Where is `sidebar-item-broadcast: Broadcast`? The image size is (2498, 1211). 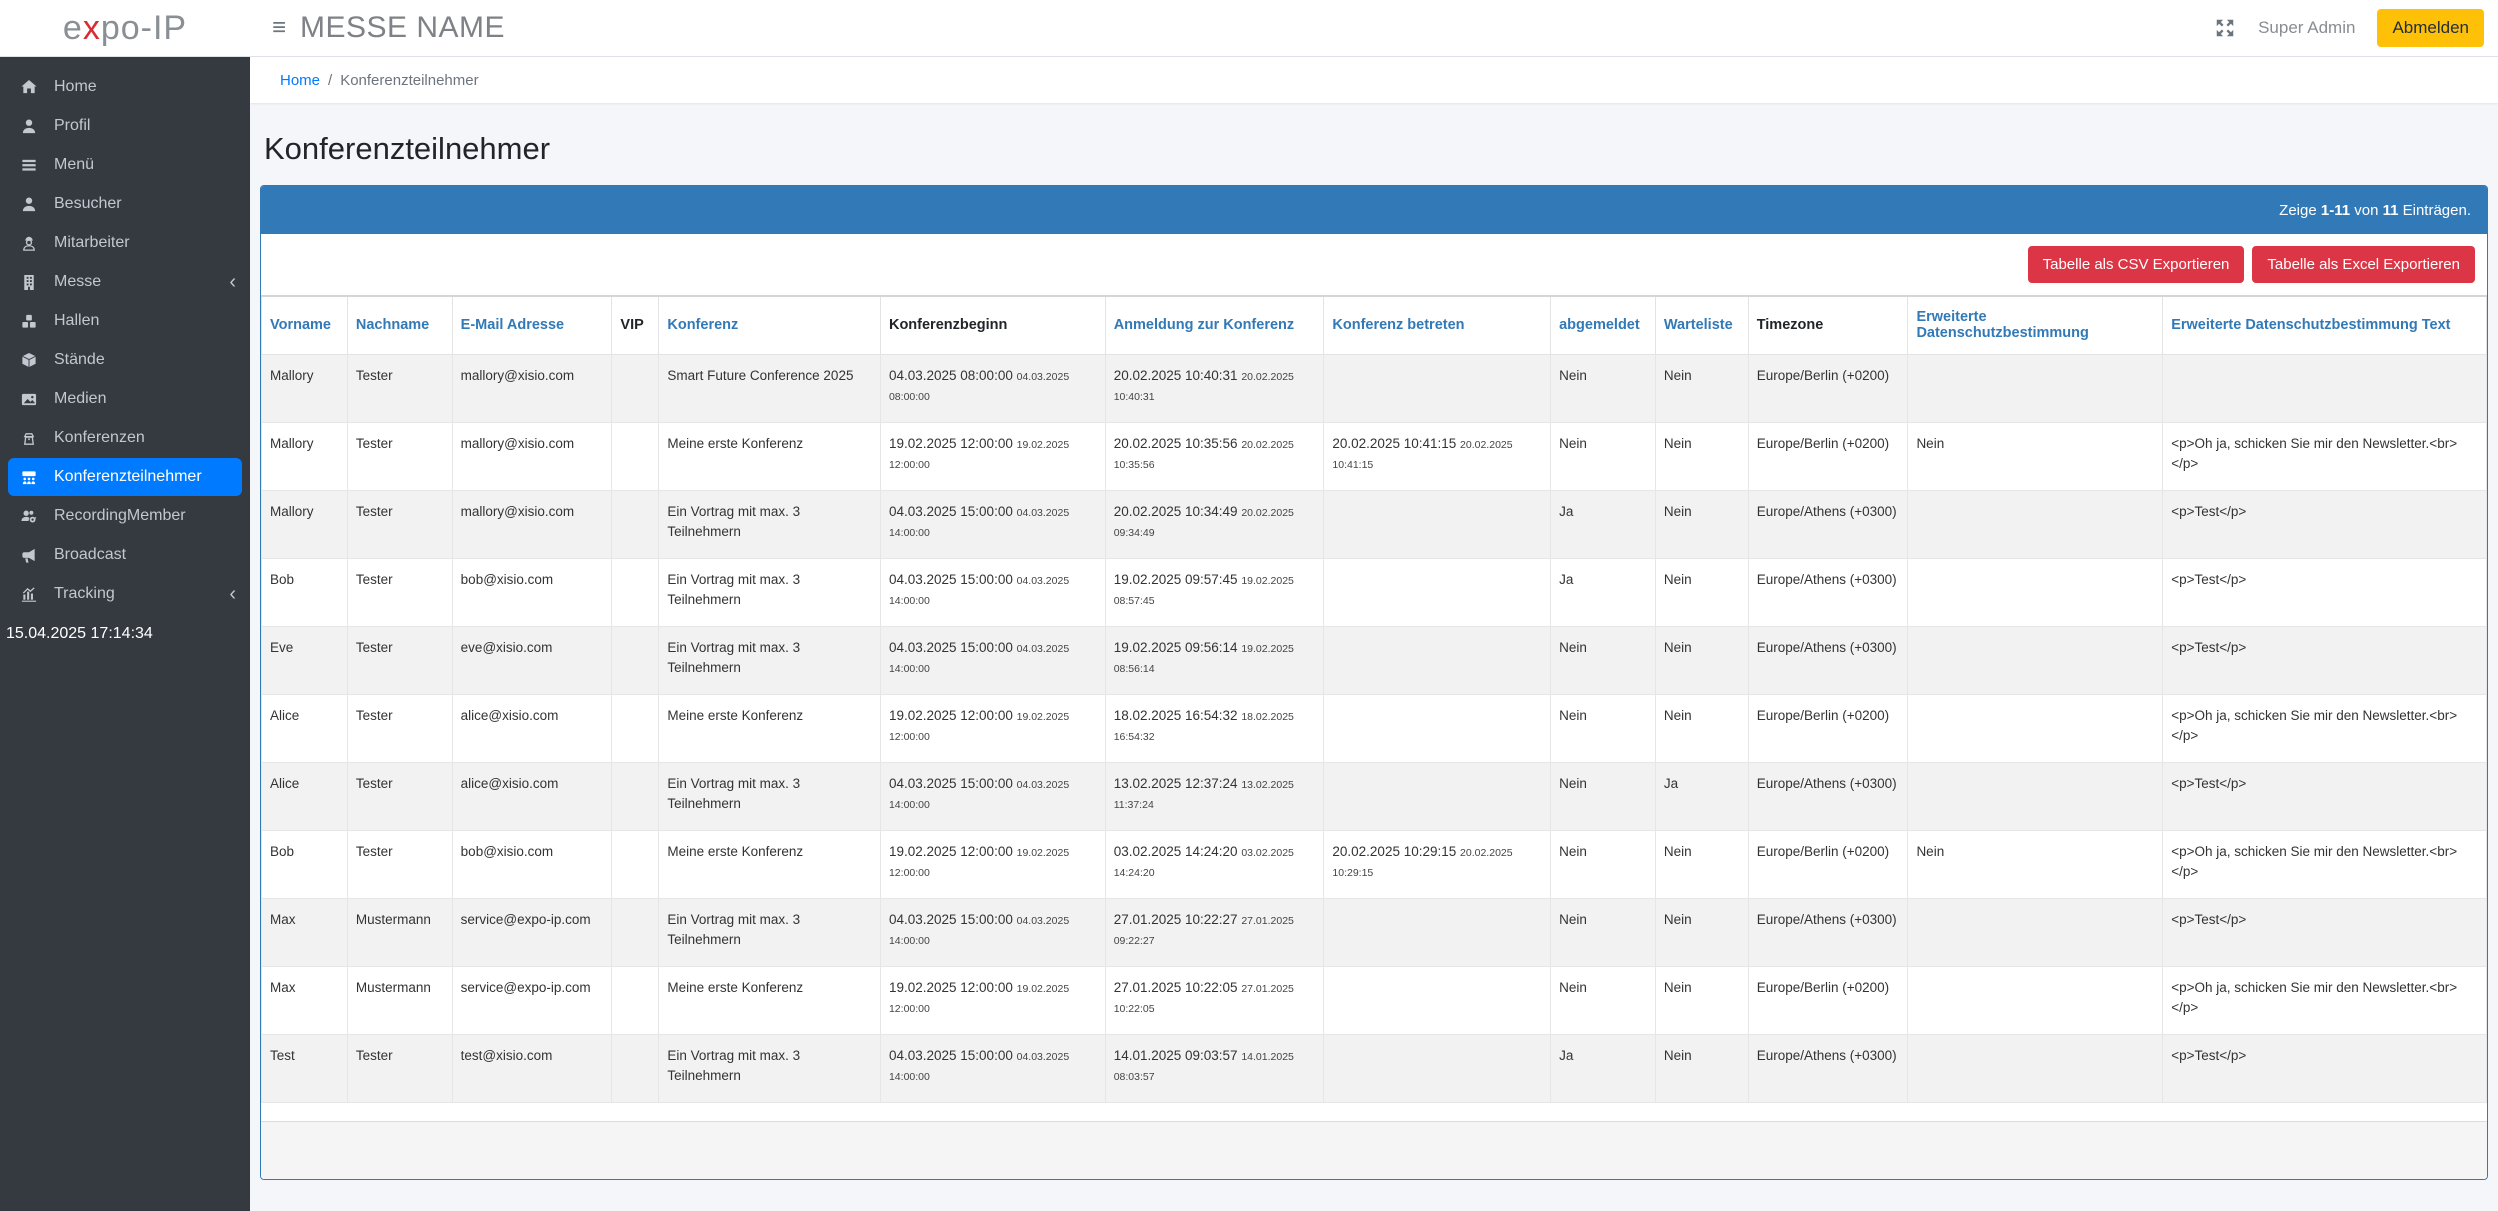 sidebar-item-broadcast: Broadcast is located at coordinates (125, 555).